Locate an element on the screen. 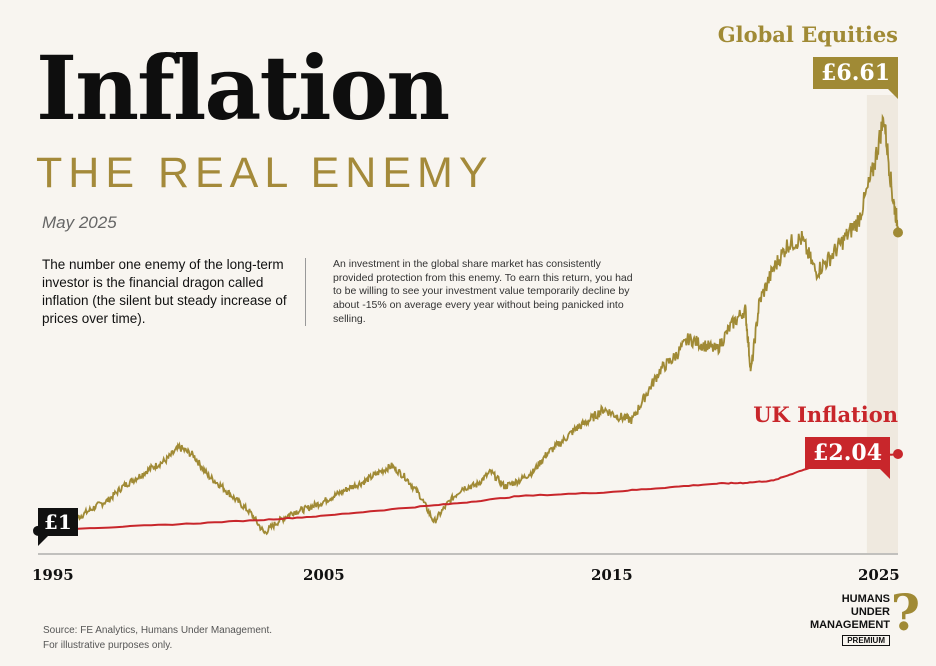 The height and width of the screenshot is (666, 936). global-equities-end-marker is located at coordinates (898, 232).